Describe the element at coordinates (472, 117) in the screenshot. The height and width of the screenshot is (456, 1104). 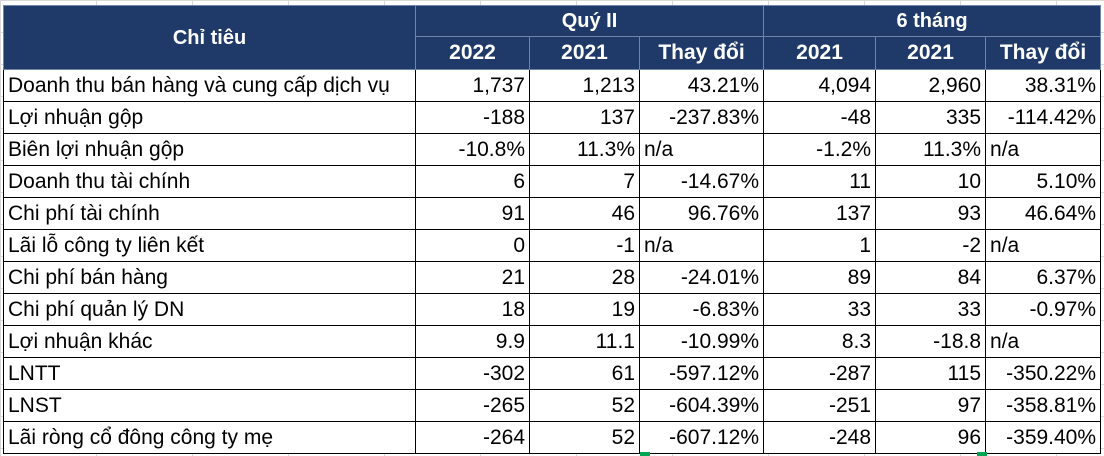
I see `value-cell: -188` at that location.